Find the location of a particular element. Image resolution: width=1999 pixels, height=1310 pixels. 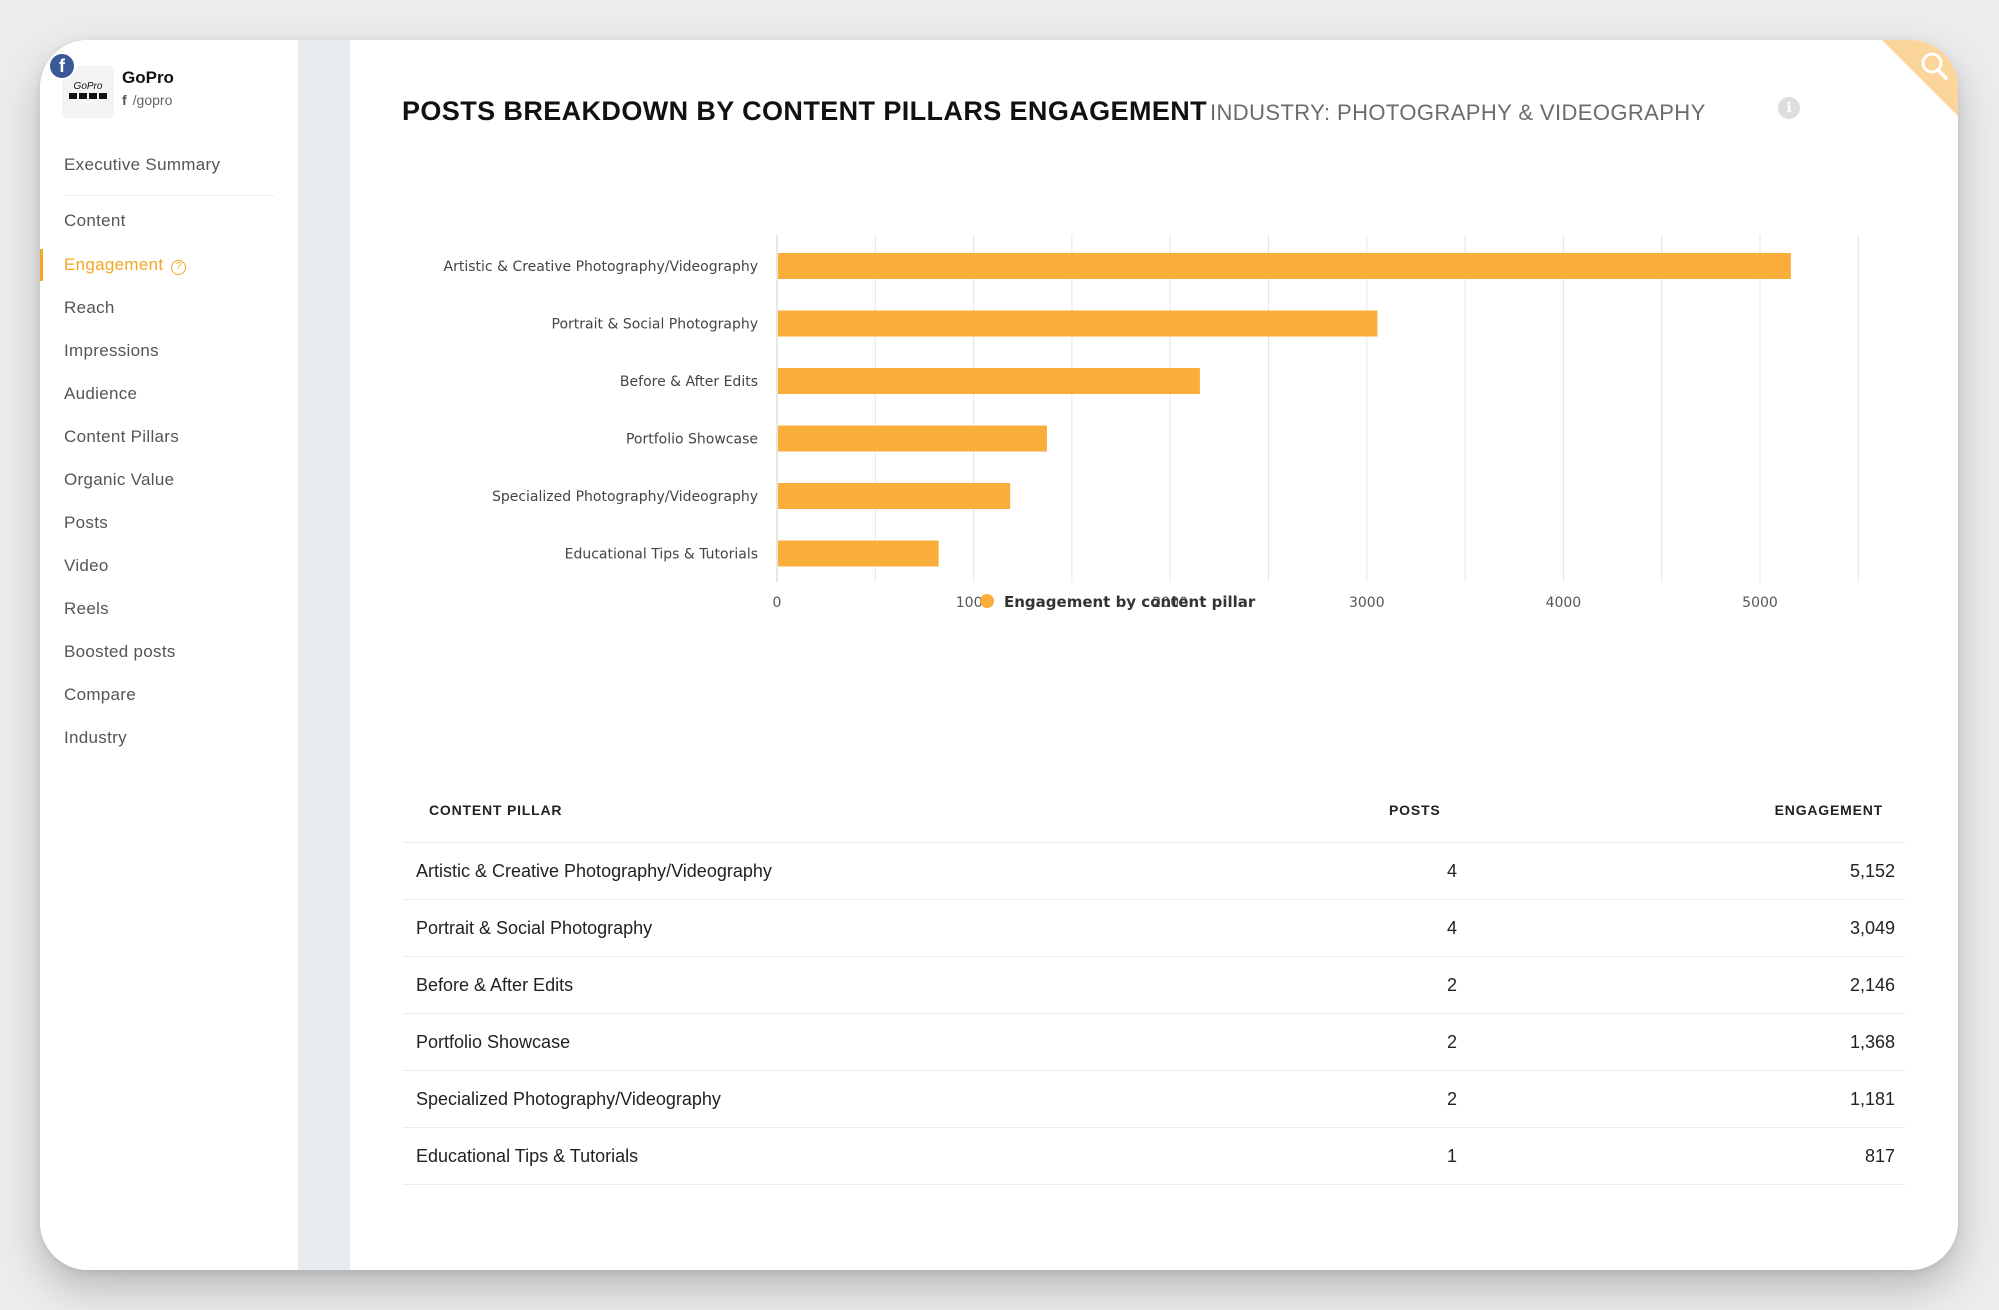

sidebar-item-engagement: Engagement? is located at coordinates (113, 265).